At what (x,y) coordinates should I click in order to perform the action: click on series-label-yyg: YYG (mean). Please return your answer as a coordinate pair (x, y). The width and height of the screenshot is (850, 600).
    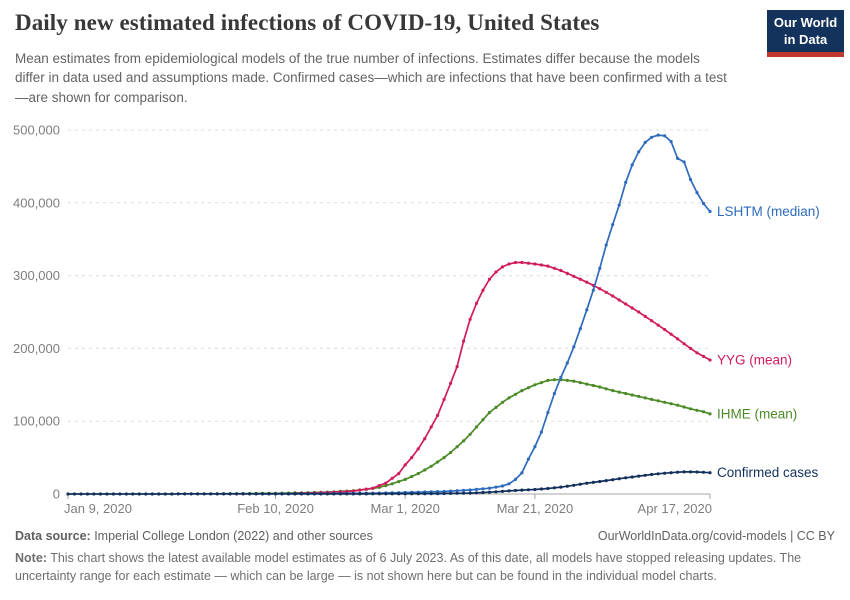
    Looking at the image, I should click on (754, 360).